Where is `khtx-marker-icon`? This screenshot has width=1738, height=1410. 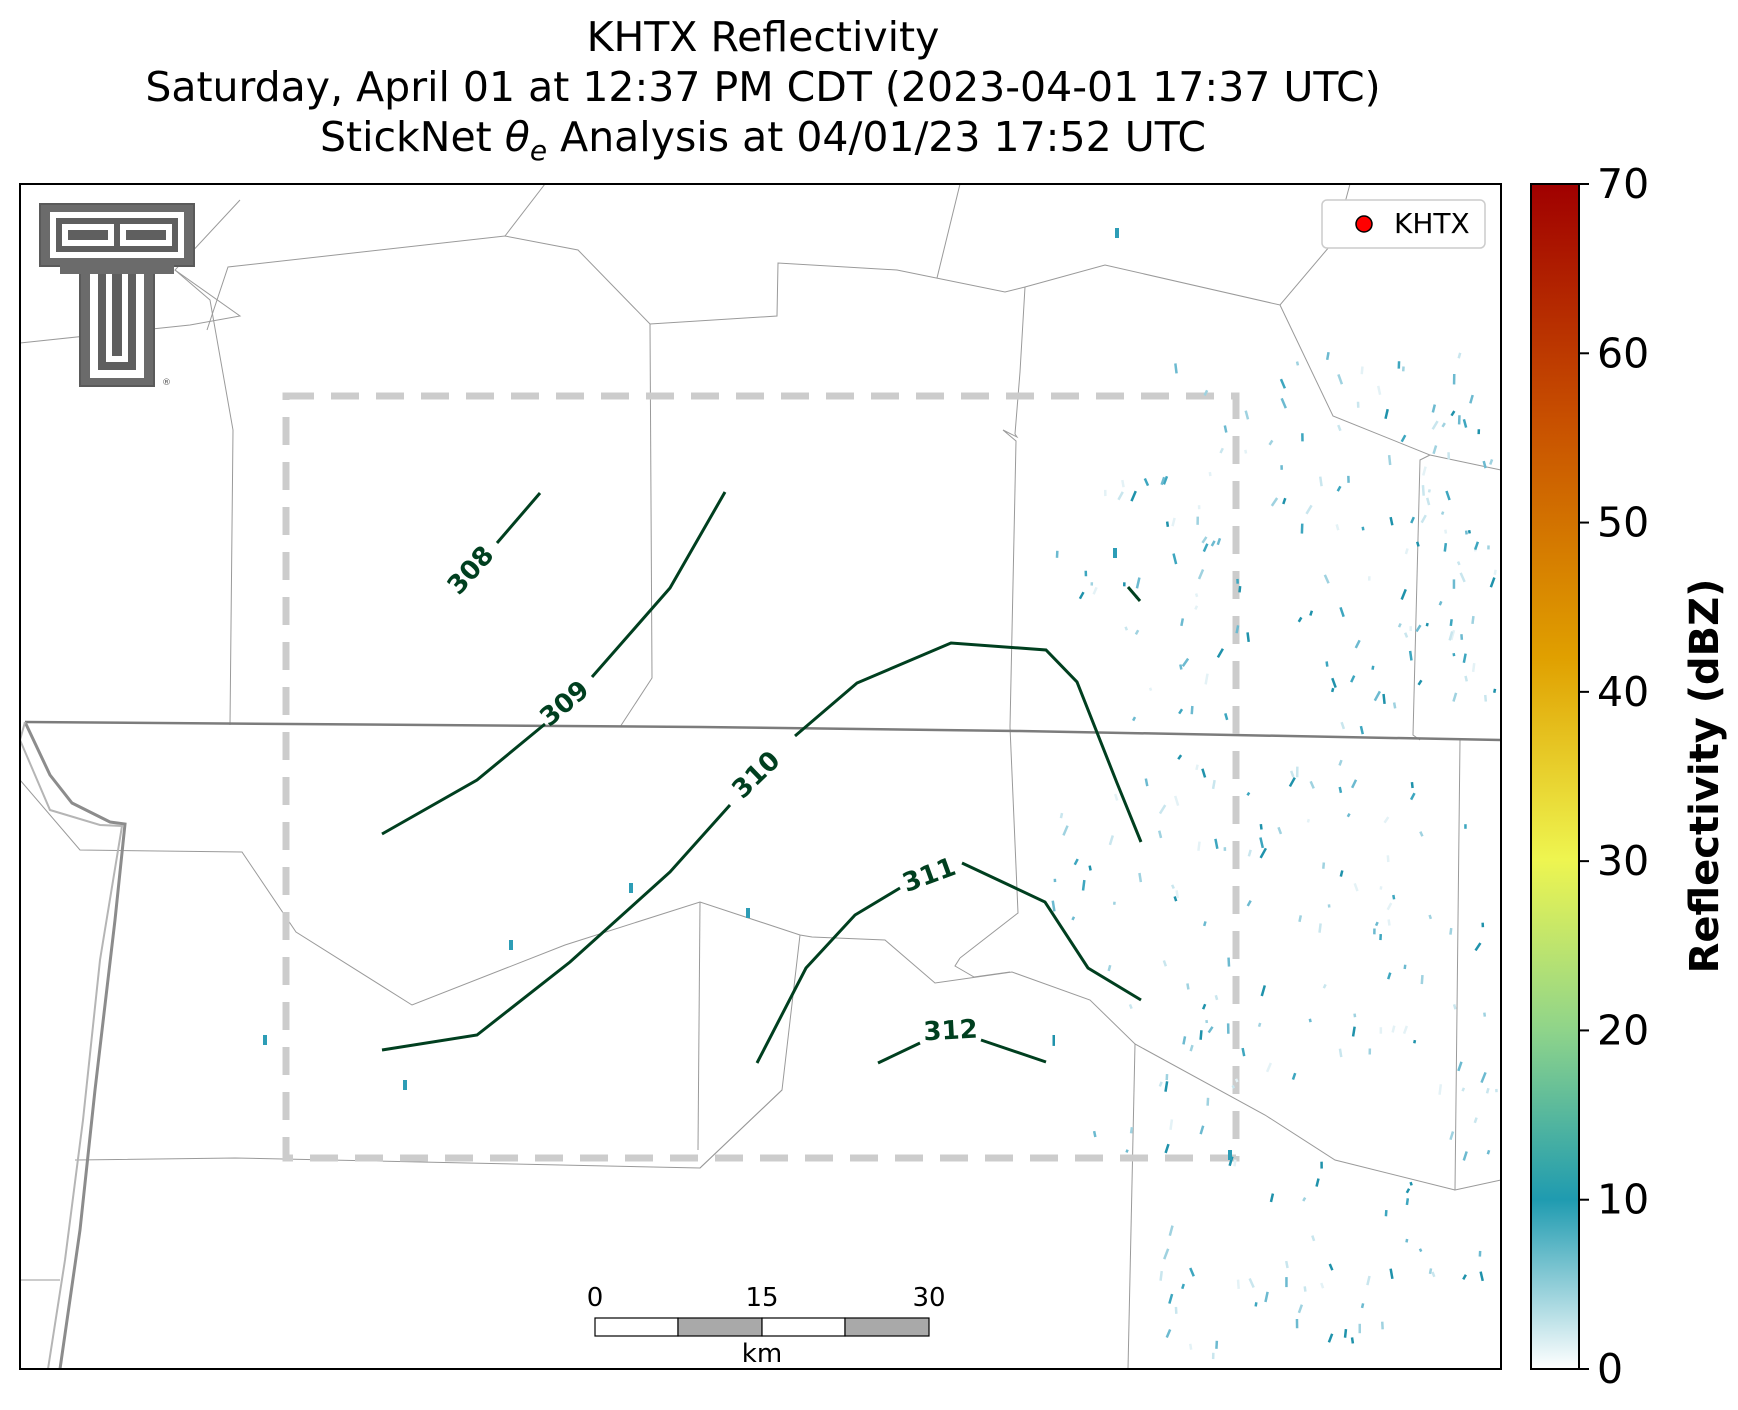 khtx-marker-icon is located at coordinates (1364, 224).